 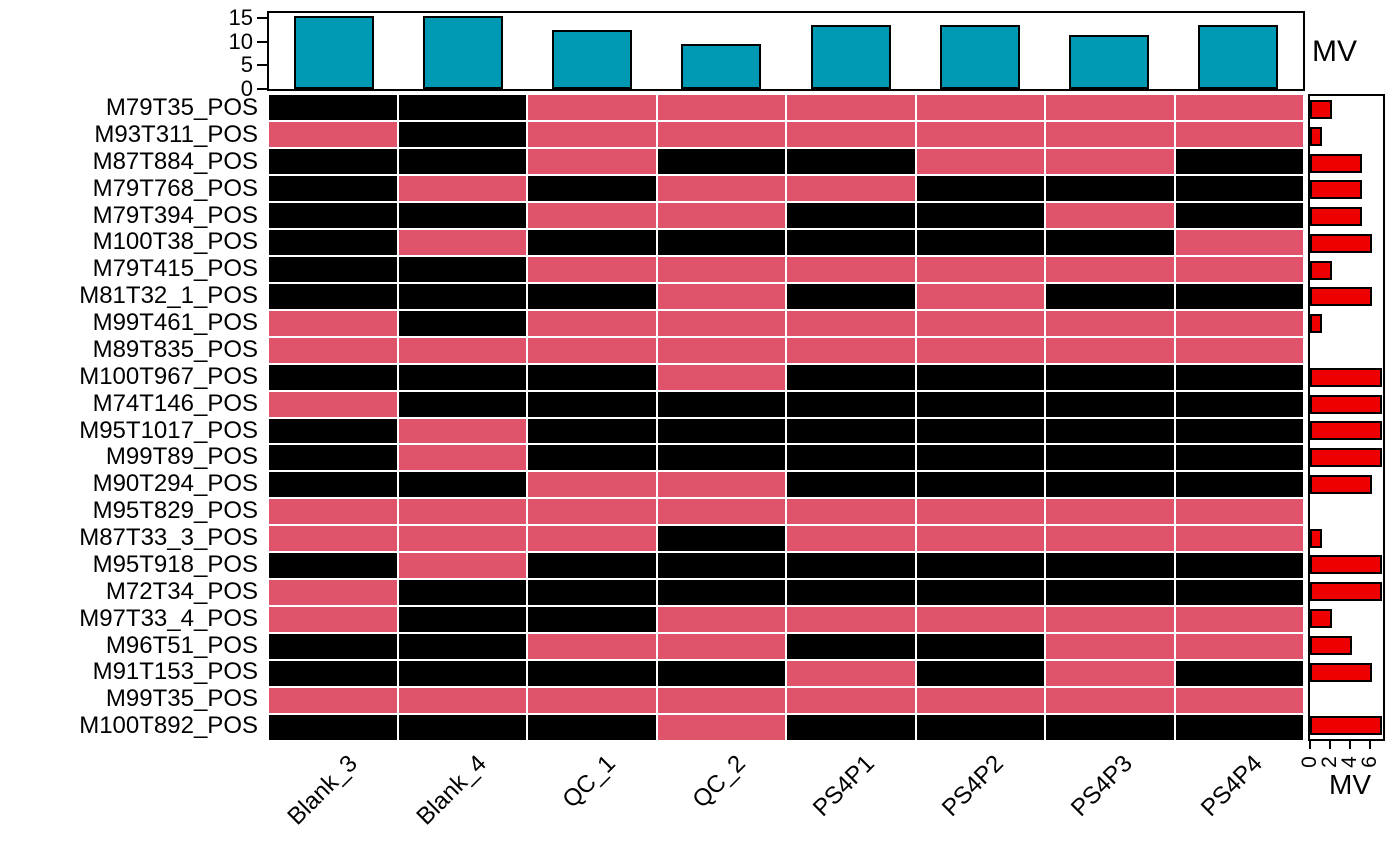 I want to click on right-chart-label: MV, so click(x=1350, y=784).